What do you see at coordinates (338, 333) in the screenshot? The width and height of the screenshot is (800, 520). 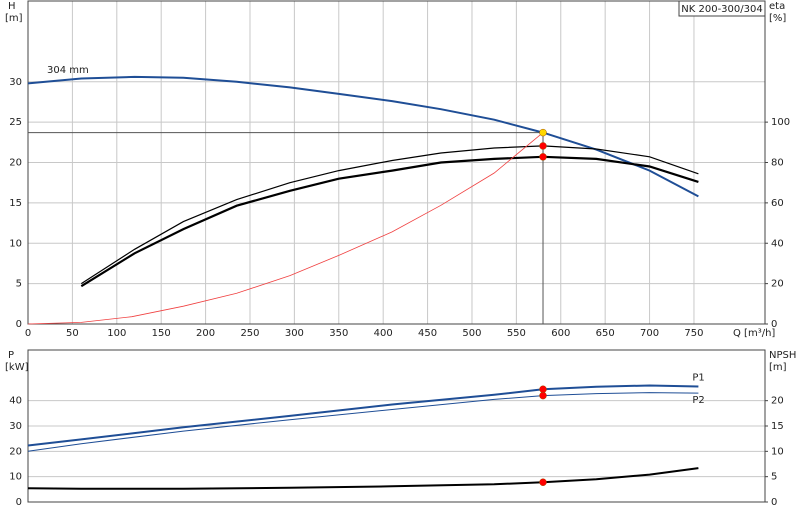 I see `x-tick-label: 350` at bounding box center [338, 333].